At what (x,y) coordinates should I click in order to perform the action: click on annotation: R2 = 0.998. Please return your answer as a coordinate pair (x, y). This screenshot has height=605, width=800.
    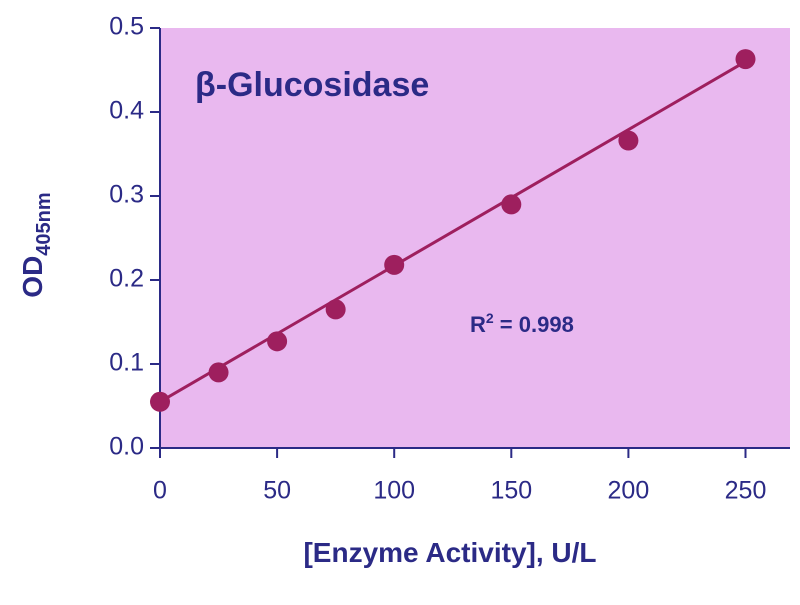
    Looking at the image, I should click on (522, 323).